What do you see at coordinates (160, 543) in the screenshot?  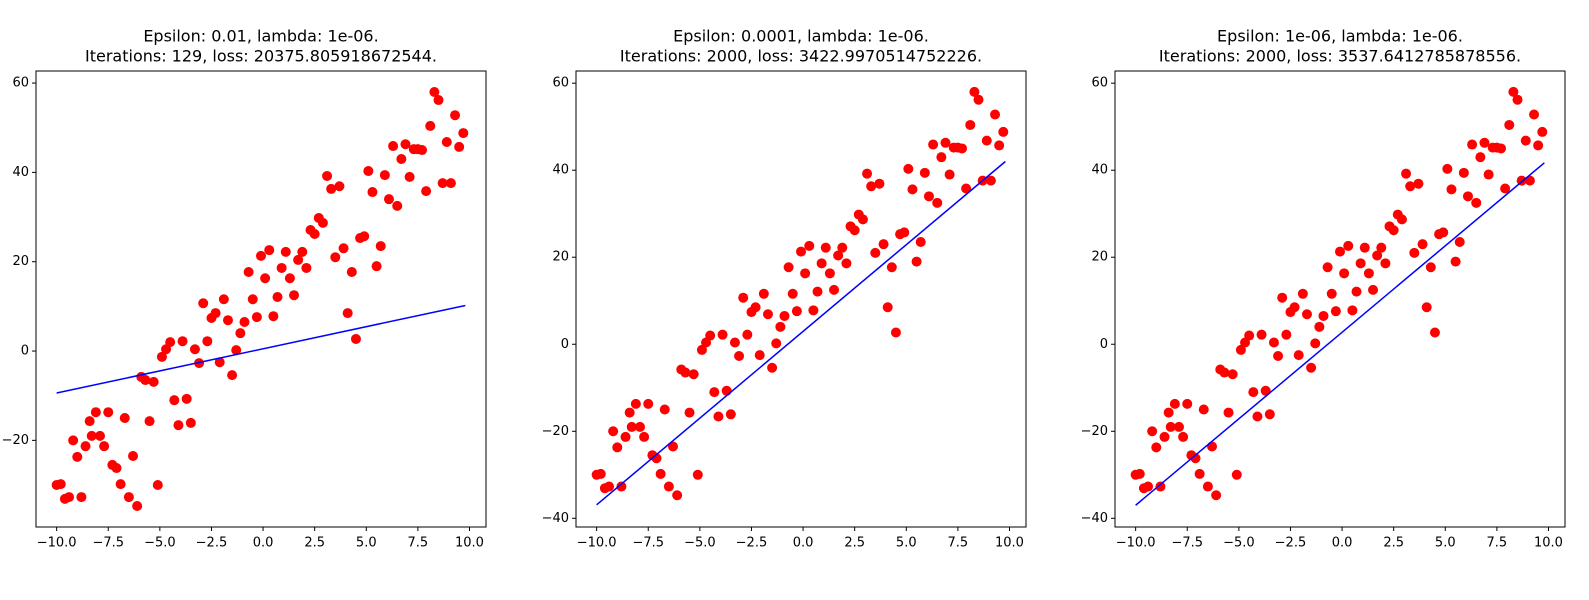 I see `x-tick-label: −5.0` at bounding box center [160, 543].